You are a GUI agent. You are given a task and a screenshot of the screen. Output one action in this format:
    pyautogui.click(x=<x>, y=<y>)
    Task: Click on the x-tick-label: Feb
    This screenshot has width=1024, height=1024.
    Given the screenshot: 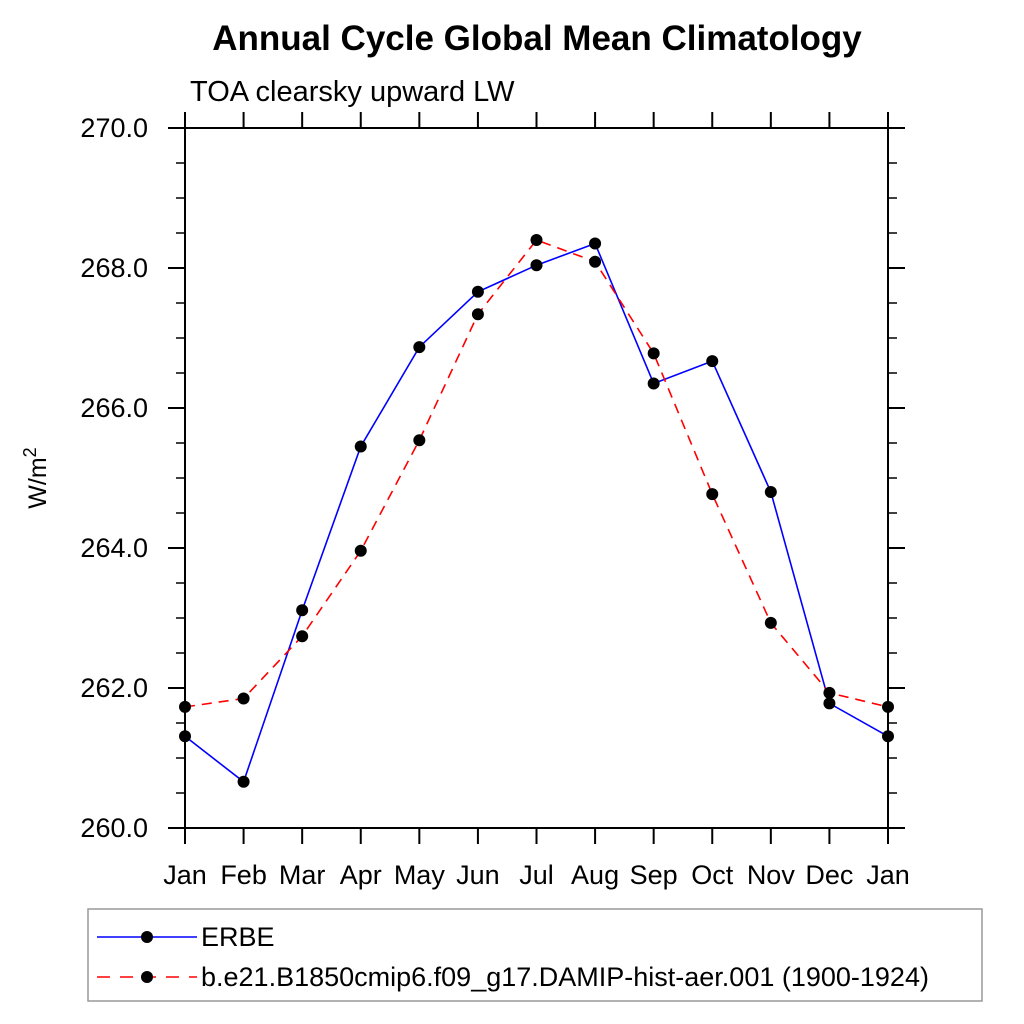 What is the action you would take?
    pyautogui.click(x=243, y=875)
    